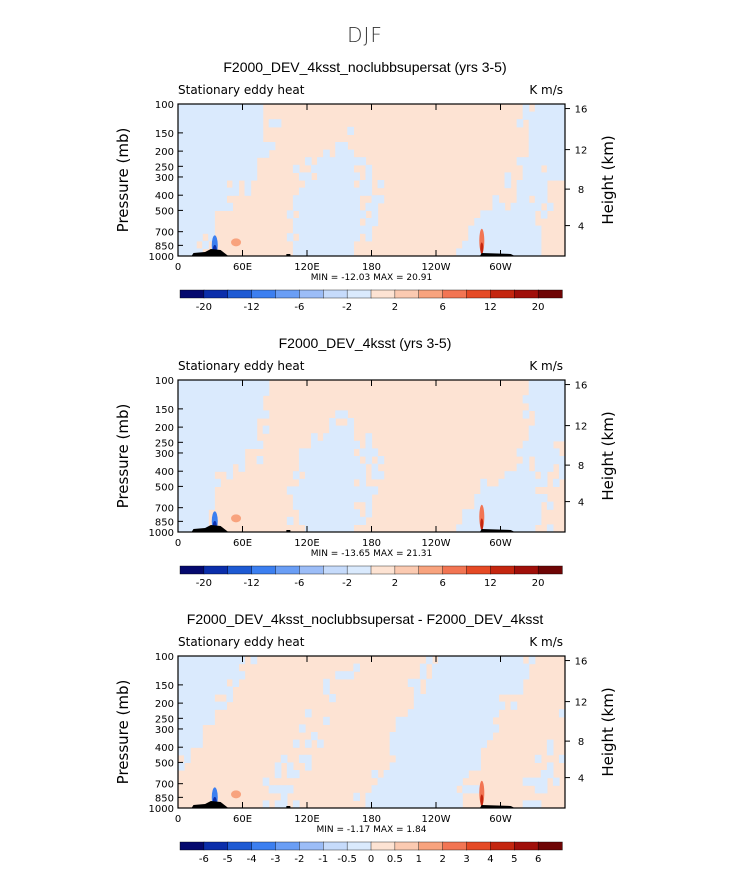 This screenshot has width=733, height=872. Describe the element at coordinates (371, 456) in the screenshot. I see `contour-field` at that location.